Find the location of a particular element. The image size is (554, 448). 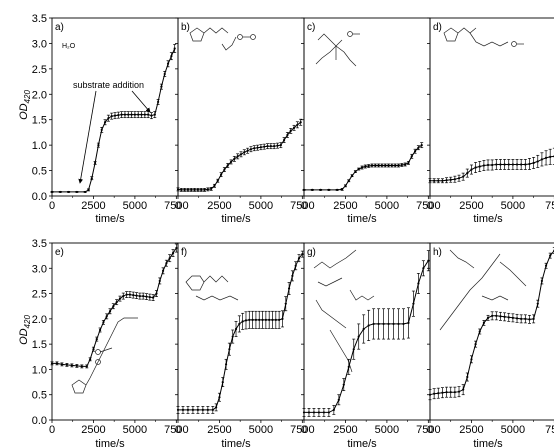

x-tick-label-g: 7500 is located at coordinates (428, 430).